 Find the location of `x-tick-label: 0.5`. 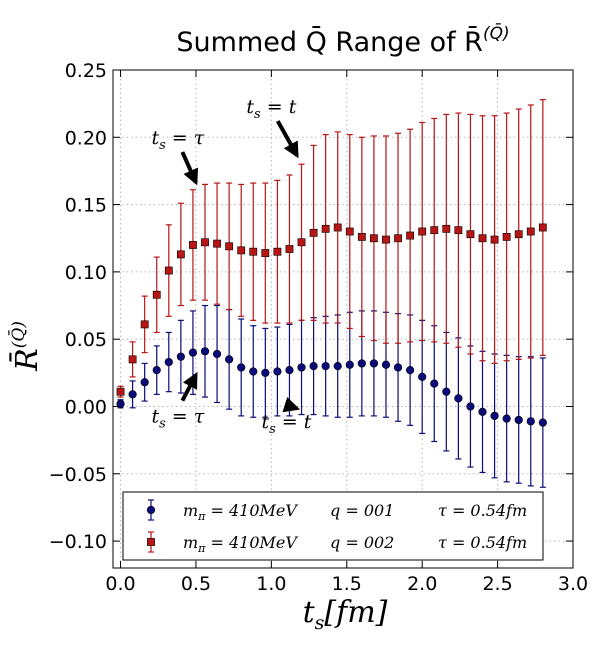

x-tick-label: 0.5 is located at coordinates (196, 584).